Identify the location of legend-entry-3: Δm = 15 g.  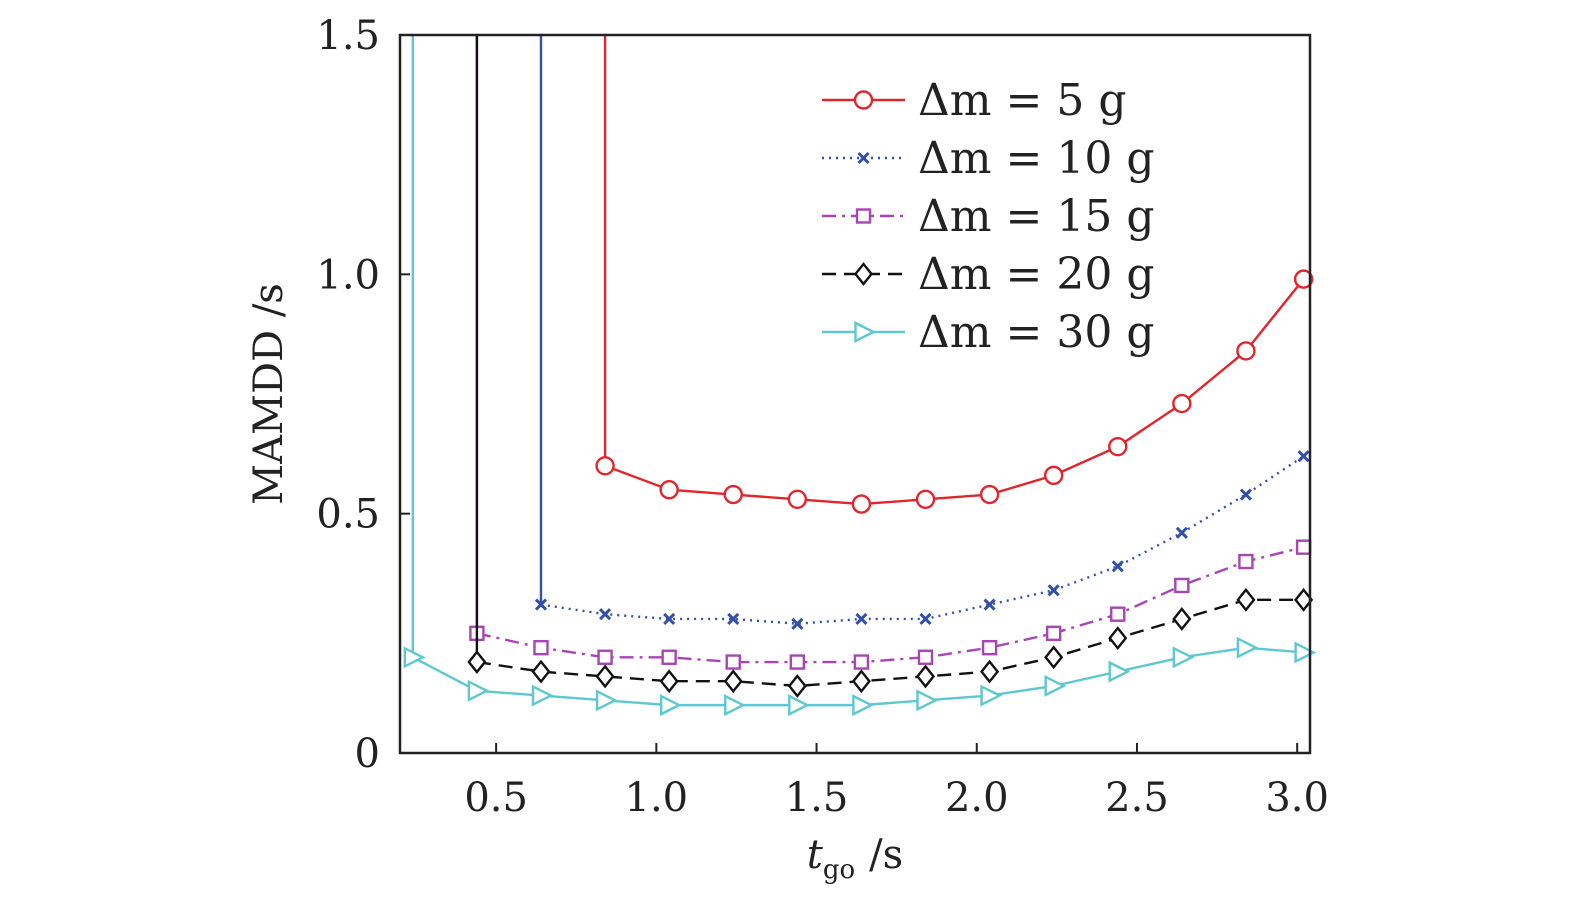
(988, 216).